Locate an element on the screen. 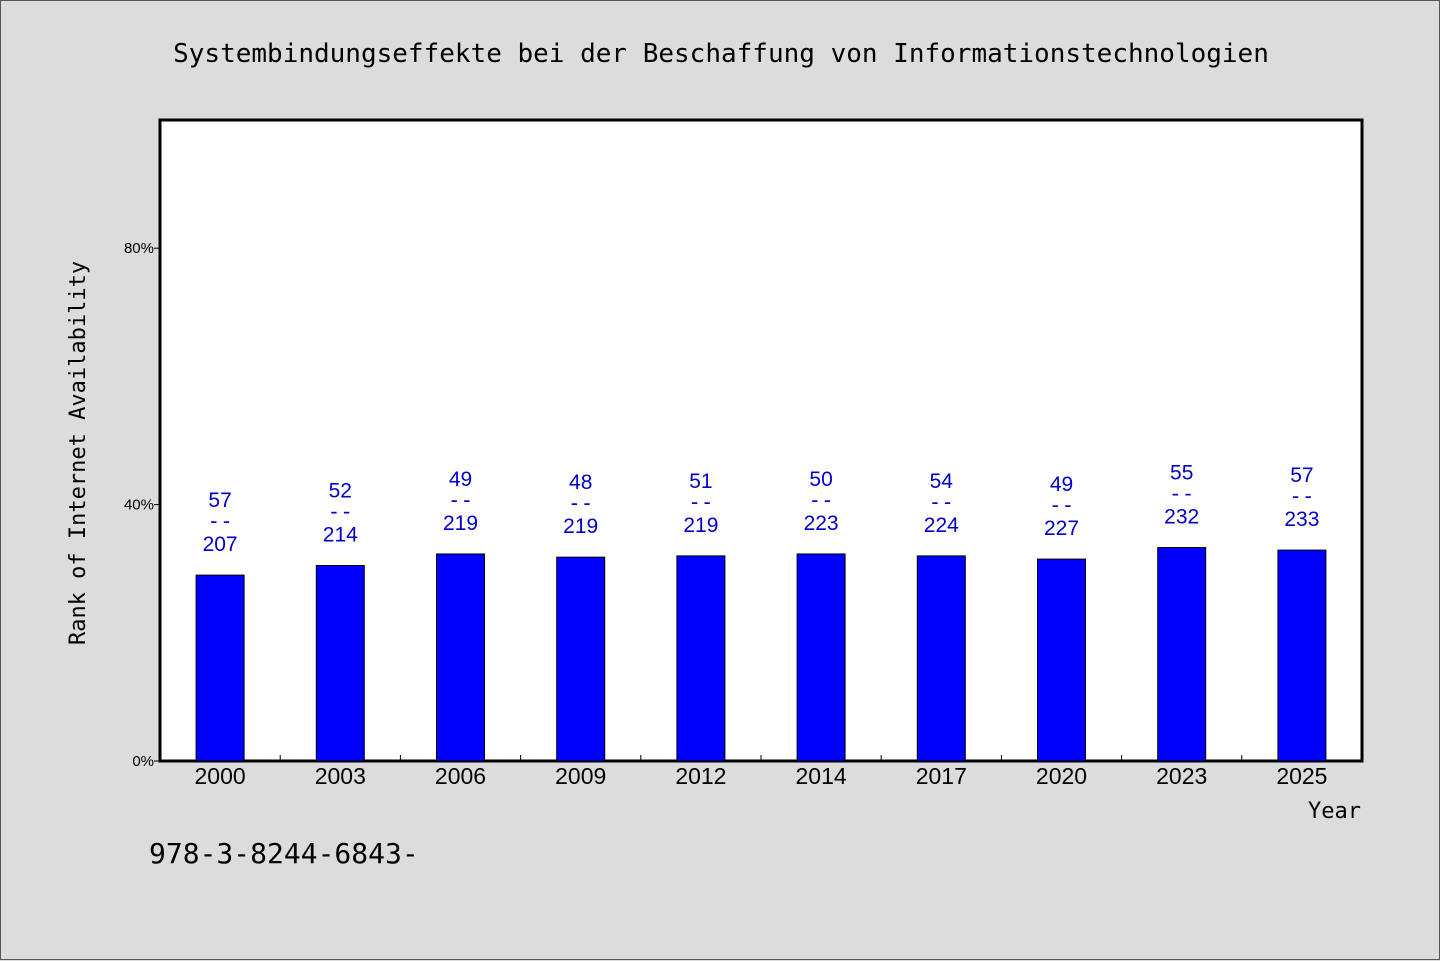 The height and width of the screenshot is (961, 1440). x-tick-label-2017: 2017 is located at coordinates (941, 776).